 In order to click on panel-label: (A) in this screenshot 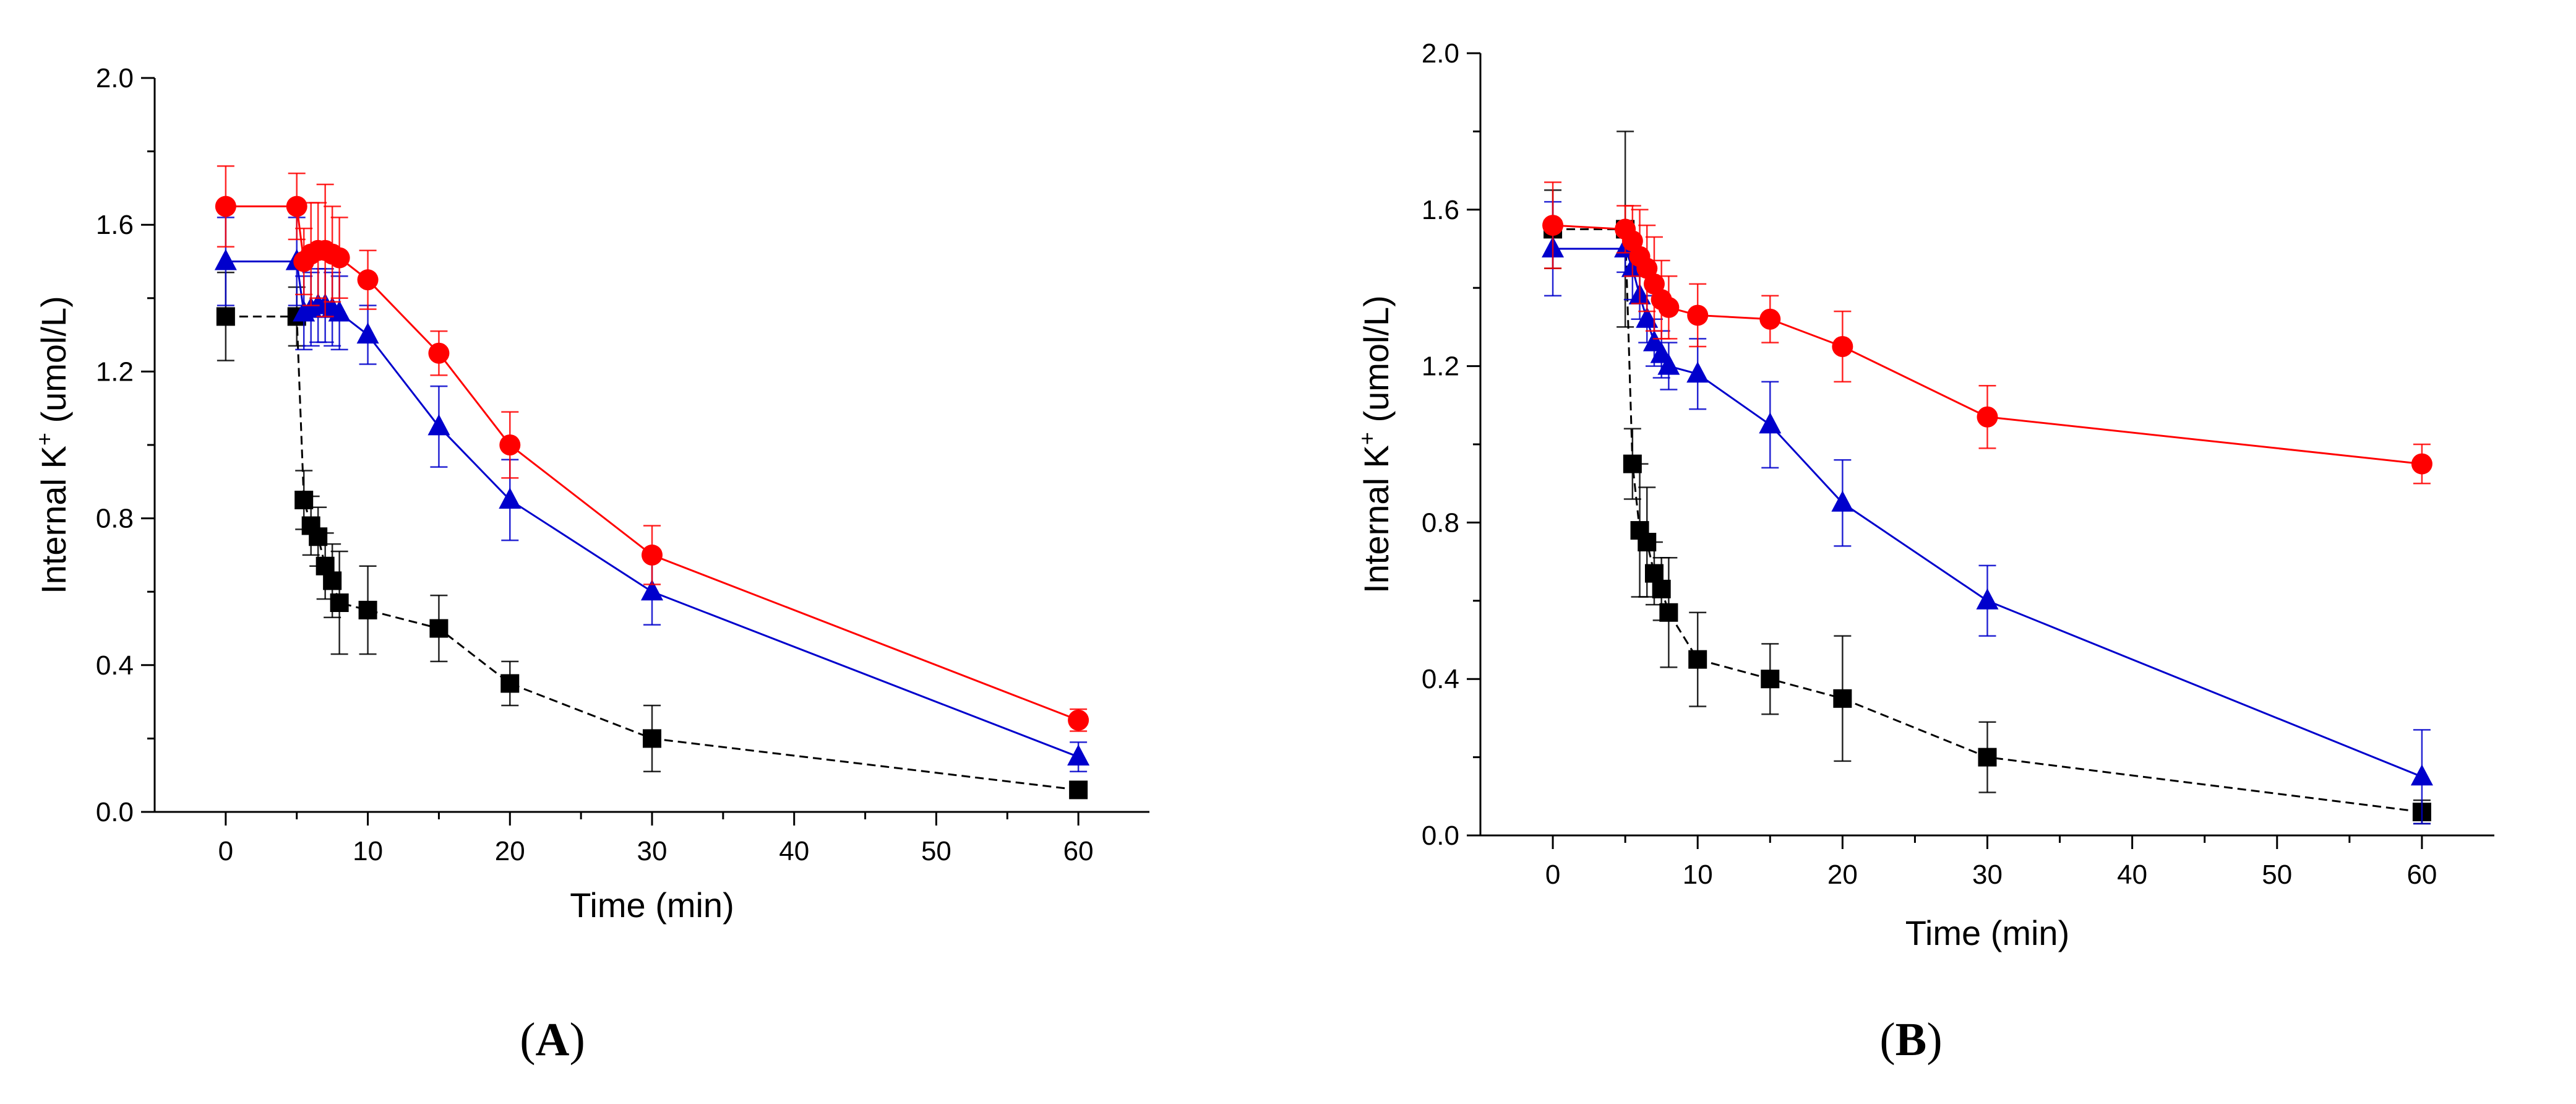, I will do `click(552, 1040)`.